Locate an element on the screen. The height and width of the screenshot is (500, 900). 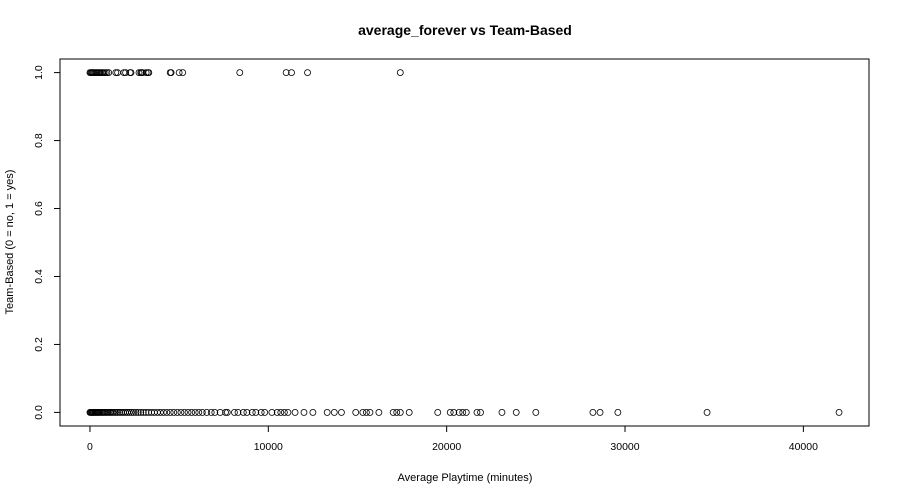
y-axis-ticks: 0.0 0.2 0.4 0.6 0.8 1.0 is located at coordinates (46, 242).